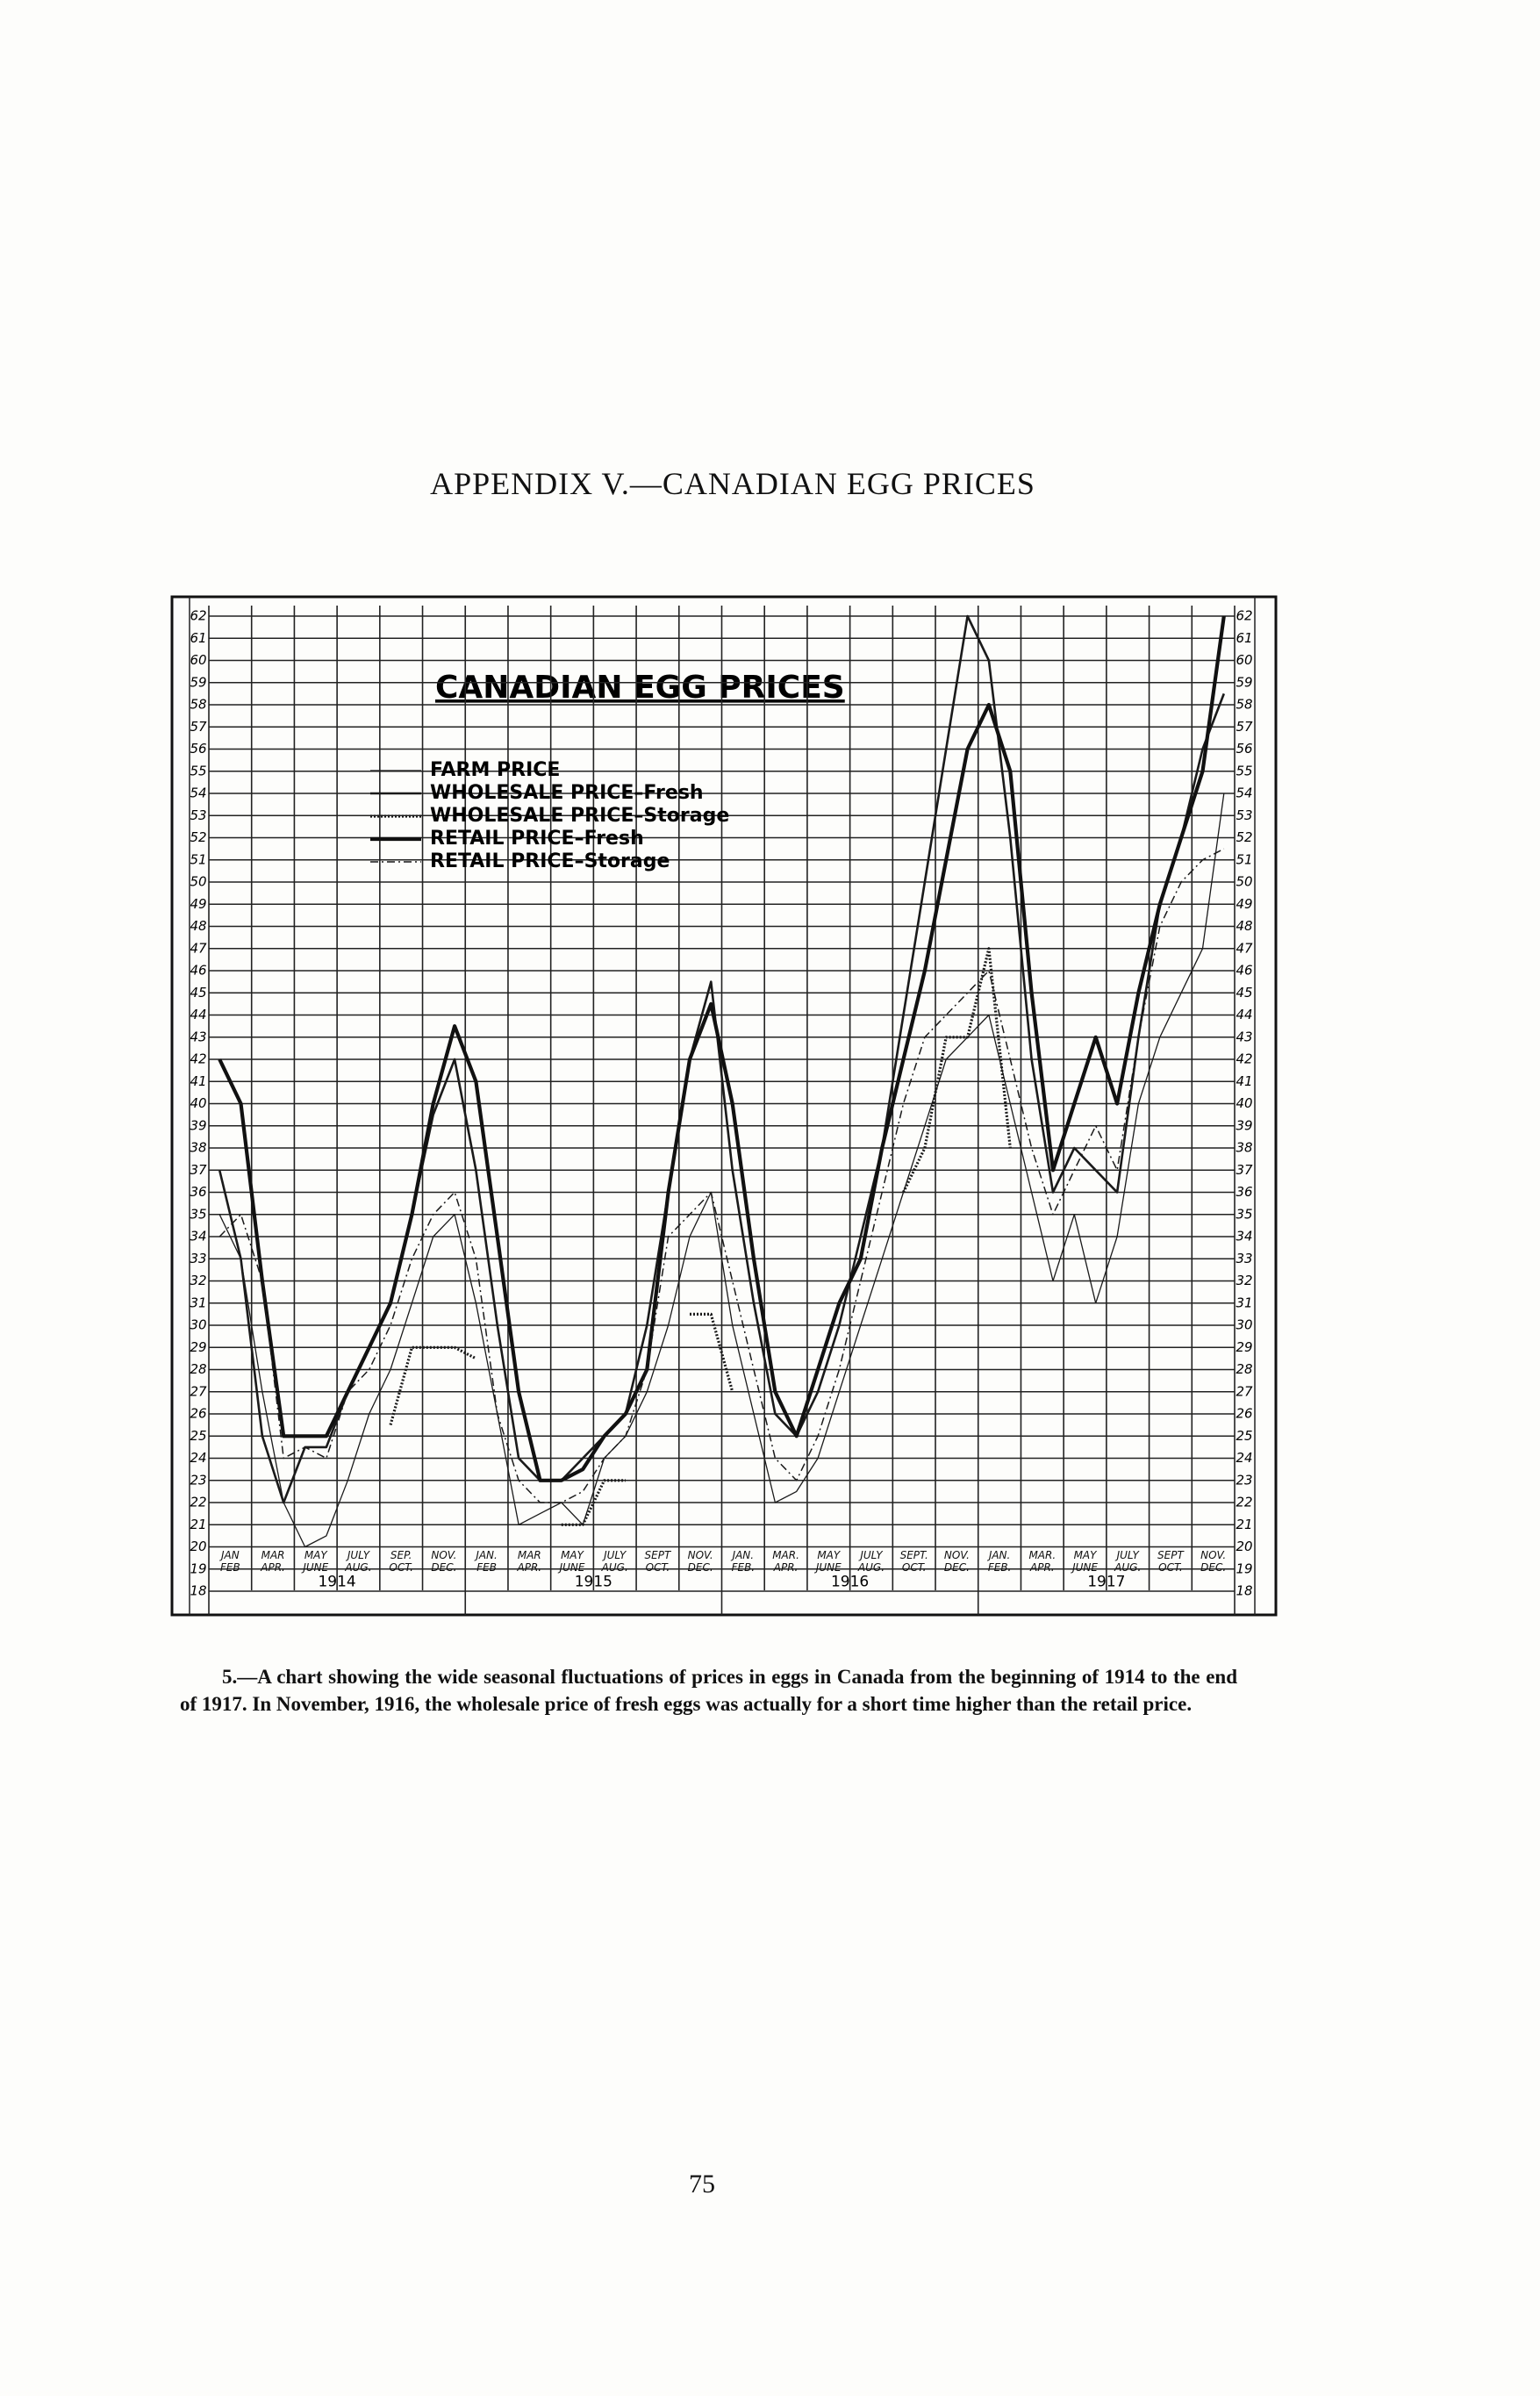 The image size is (1540, 2396). I want to click on y-tick-label: 62, so click(198, 616).